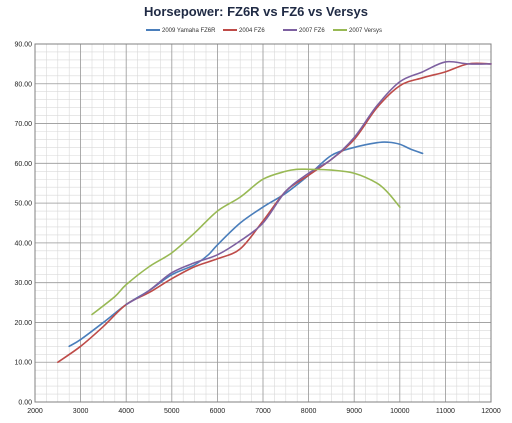 This screenshot has width=512, height=423. What do you see at coordinates (23, 363) in the screenshot?
I see `y-tick-label: 10.00` at bounding box center [23, 363].